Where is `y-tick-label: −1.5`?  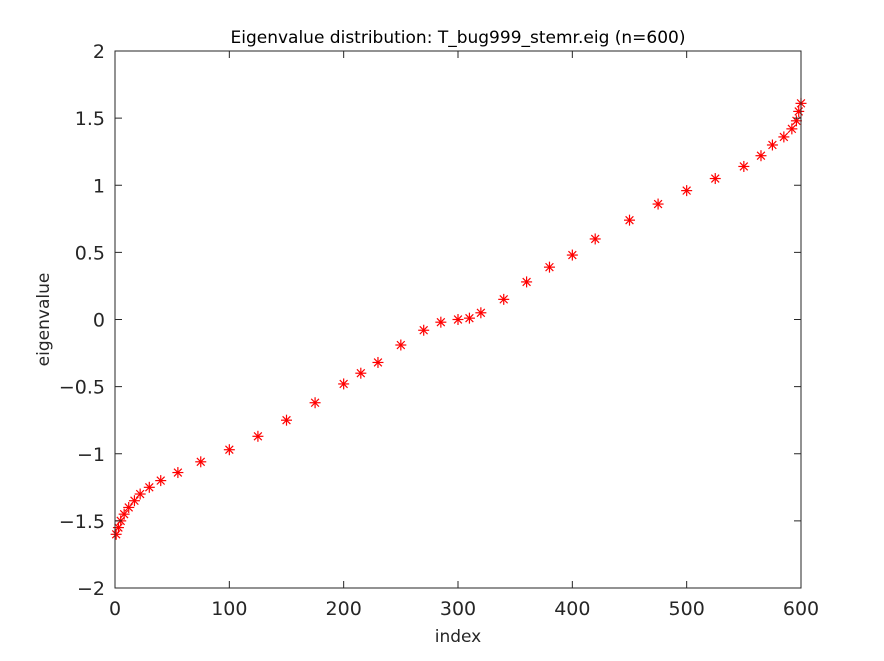 y-tick-label: −1.5 is located at coordinates (82, 522).